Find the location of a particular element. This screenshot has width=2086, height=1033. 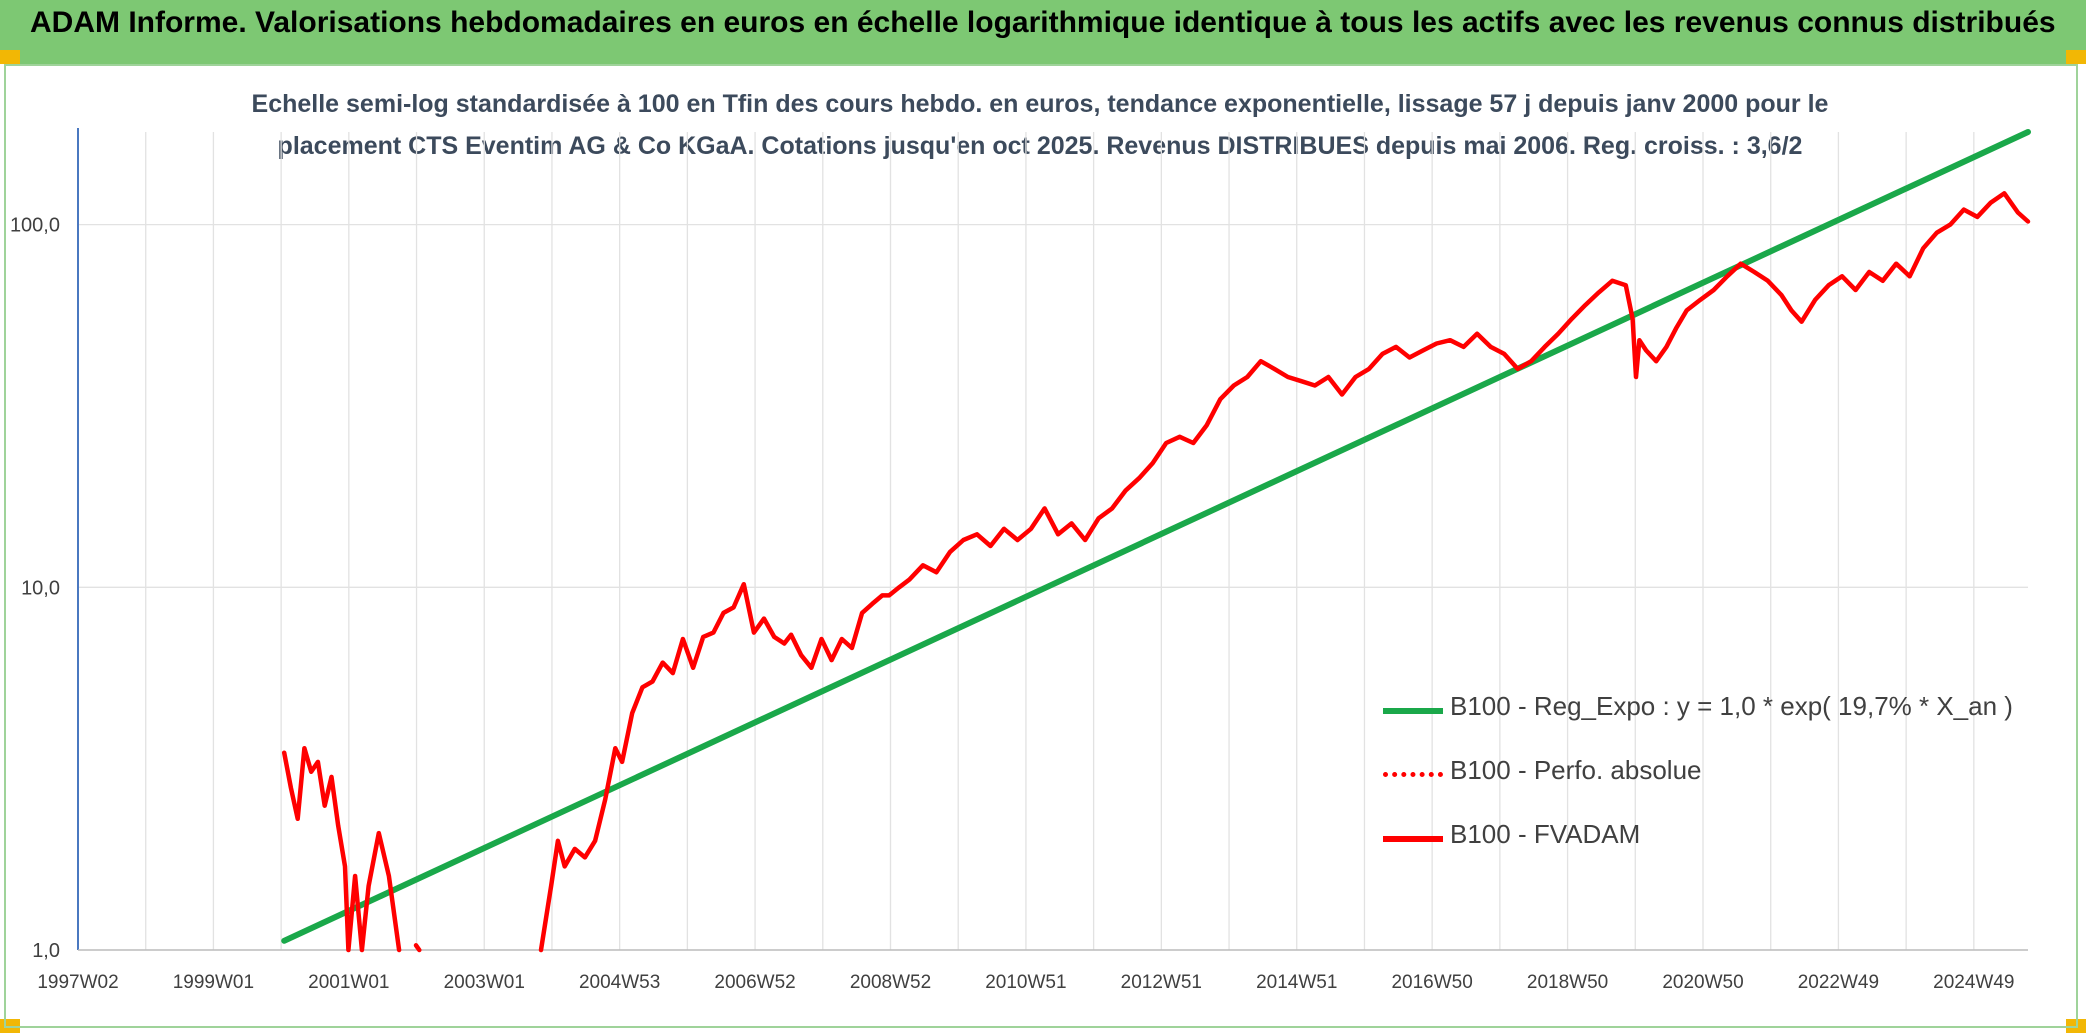

x-tick-label: 2001W01 is located at coordinates (348, 982).